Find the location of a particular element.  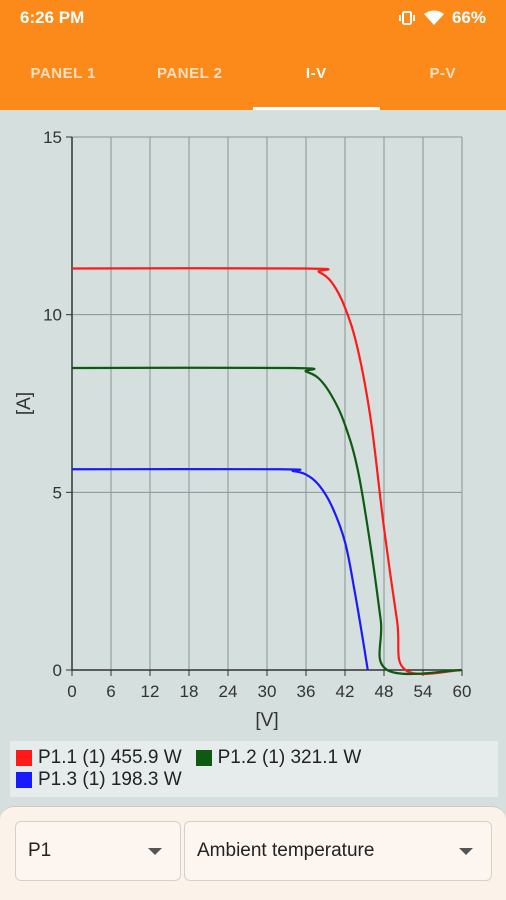

tab-panel-2: PANEL 2 is located at coordinates (190, 73).